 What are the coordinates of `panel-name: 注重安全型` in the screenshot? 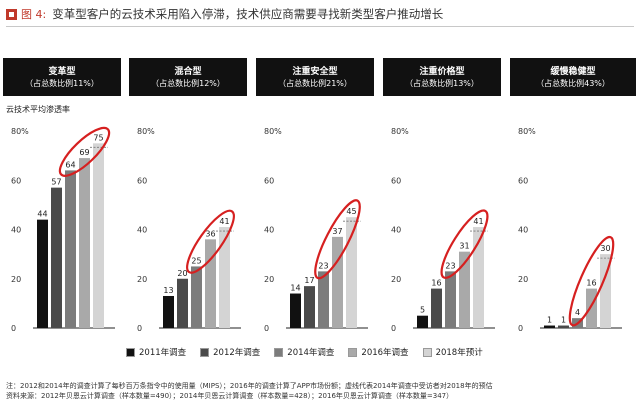 It's located at (315, 71).